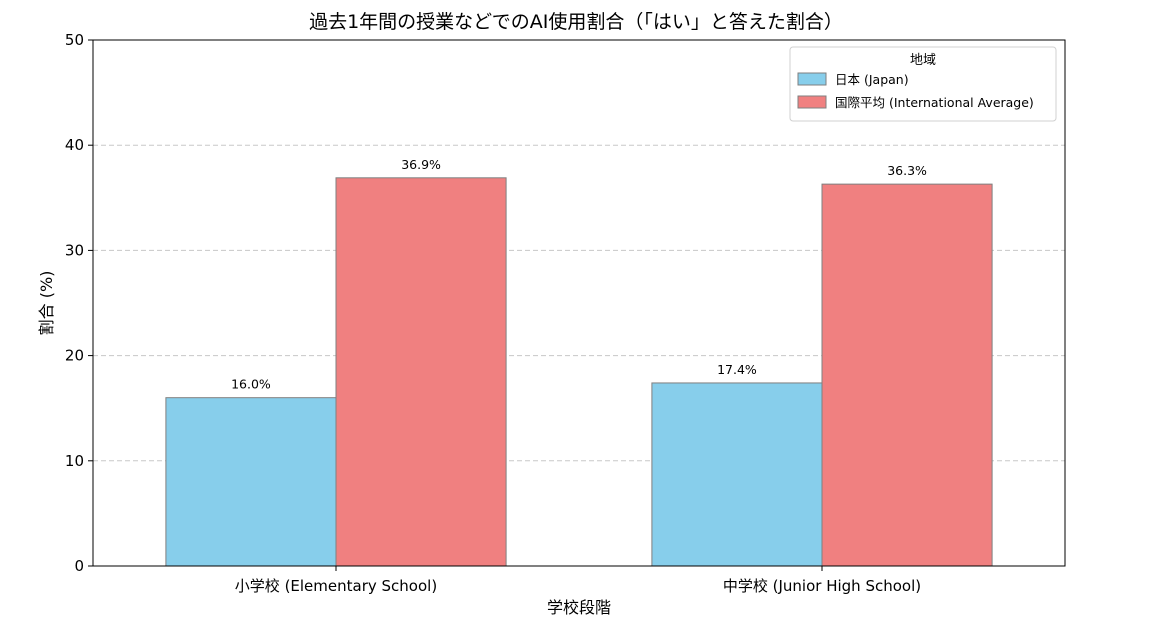  What do you see at coordinates (923, 84) in the screenshot?
I see `legend-box` at bounding box center [923, 84].